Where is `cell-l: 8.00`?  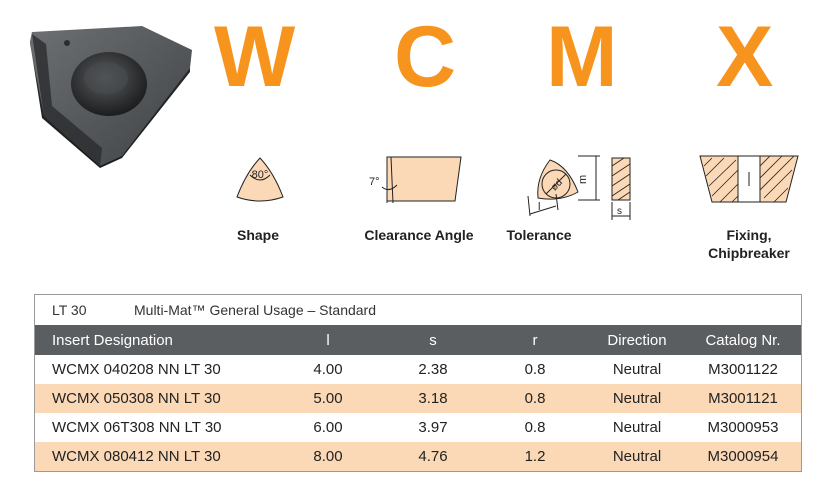 cell-l: 8.00 is located at coordinates (328, 456).